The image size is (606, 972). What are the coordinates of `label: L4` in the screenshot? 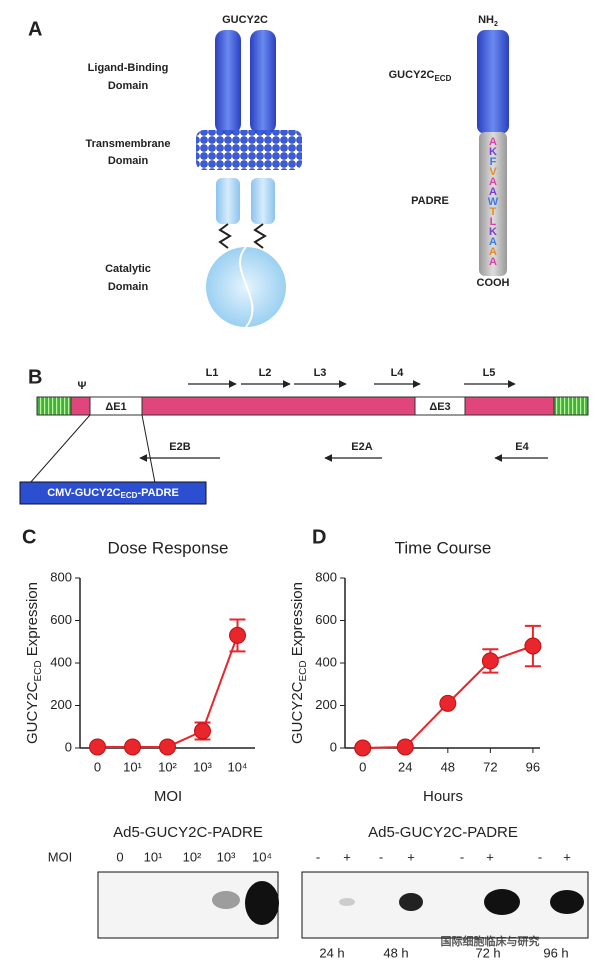 It's located at (398, 373).